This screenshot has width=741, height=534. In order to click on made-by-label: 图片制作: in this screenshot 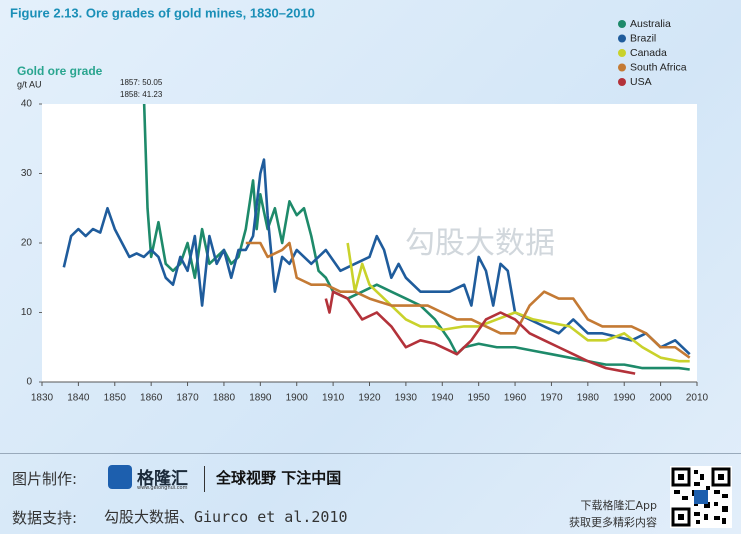, I will do `click(45, 479)`.